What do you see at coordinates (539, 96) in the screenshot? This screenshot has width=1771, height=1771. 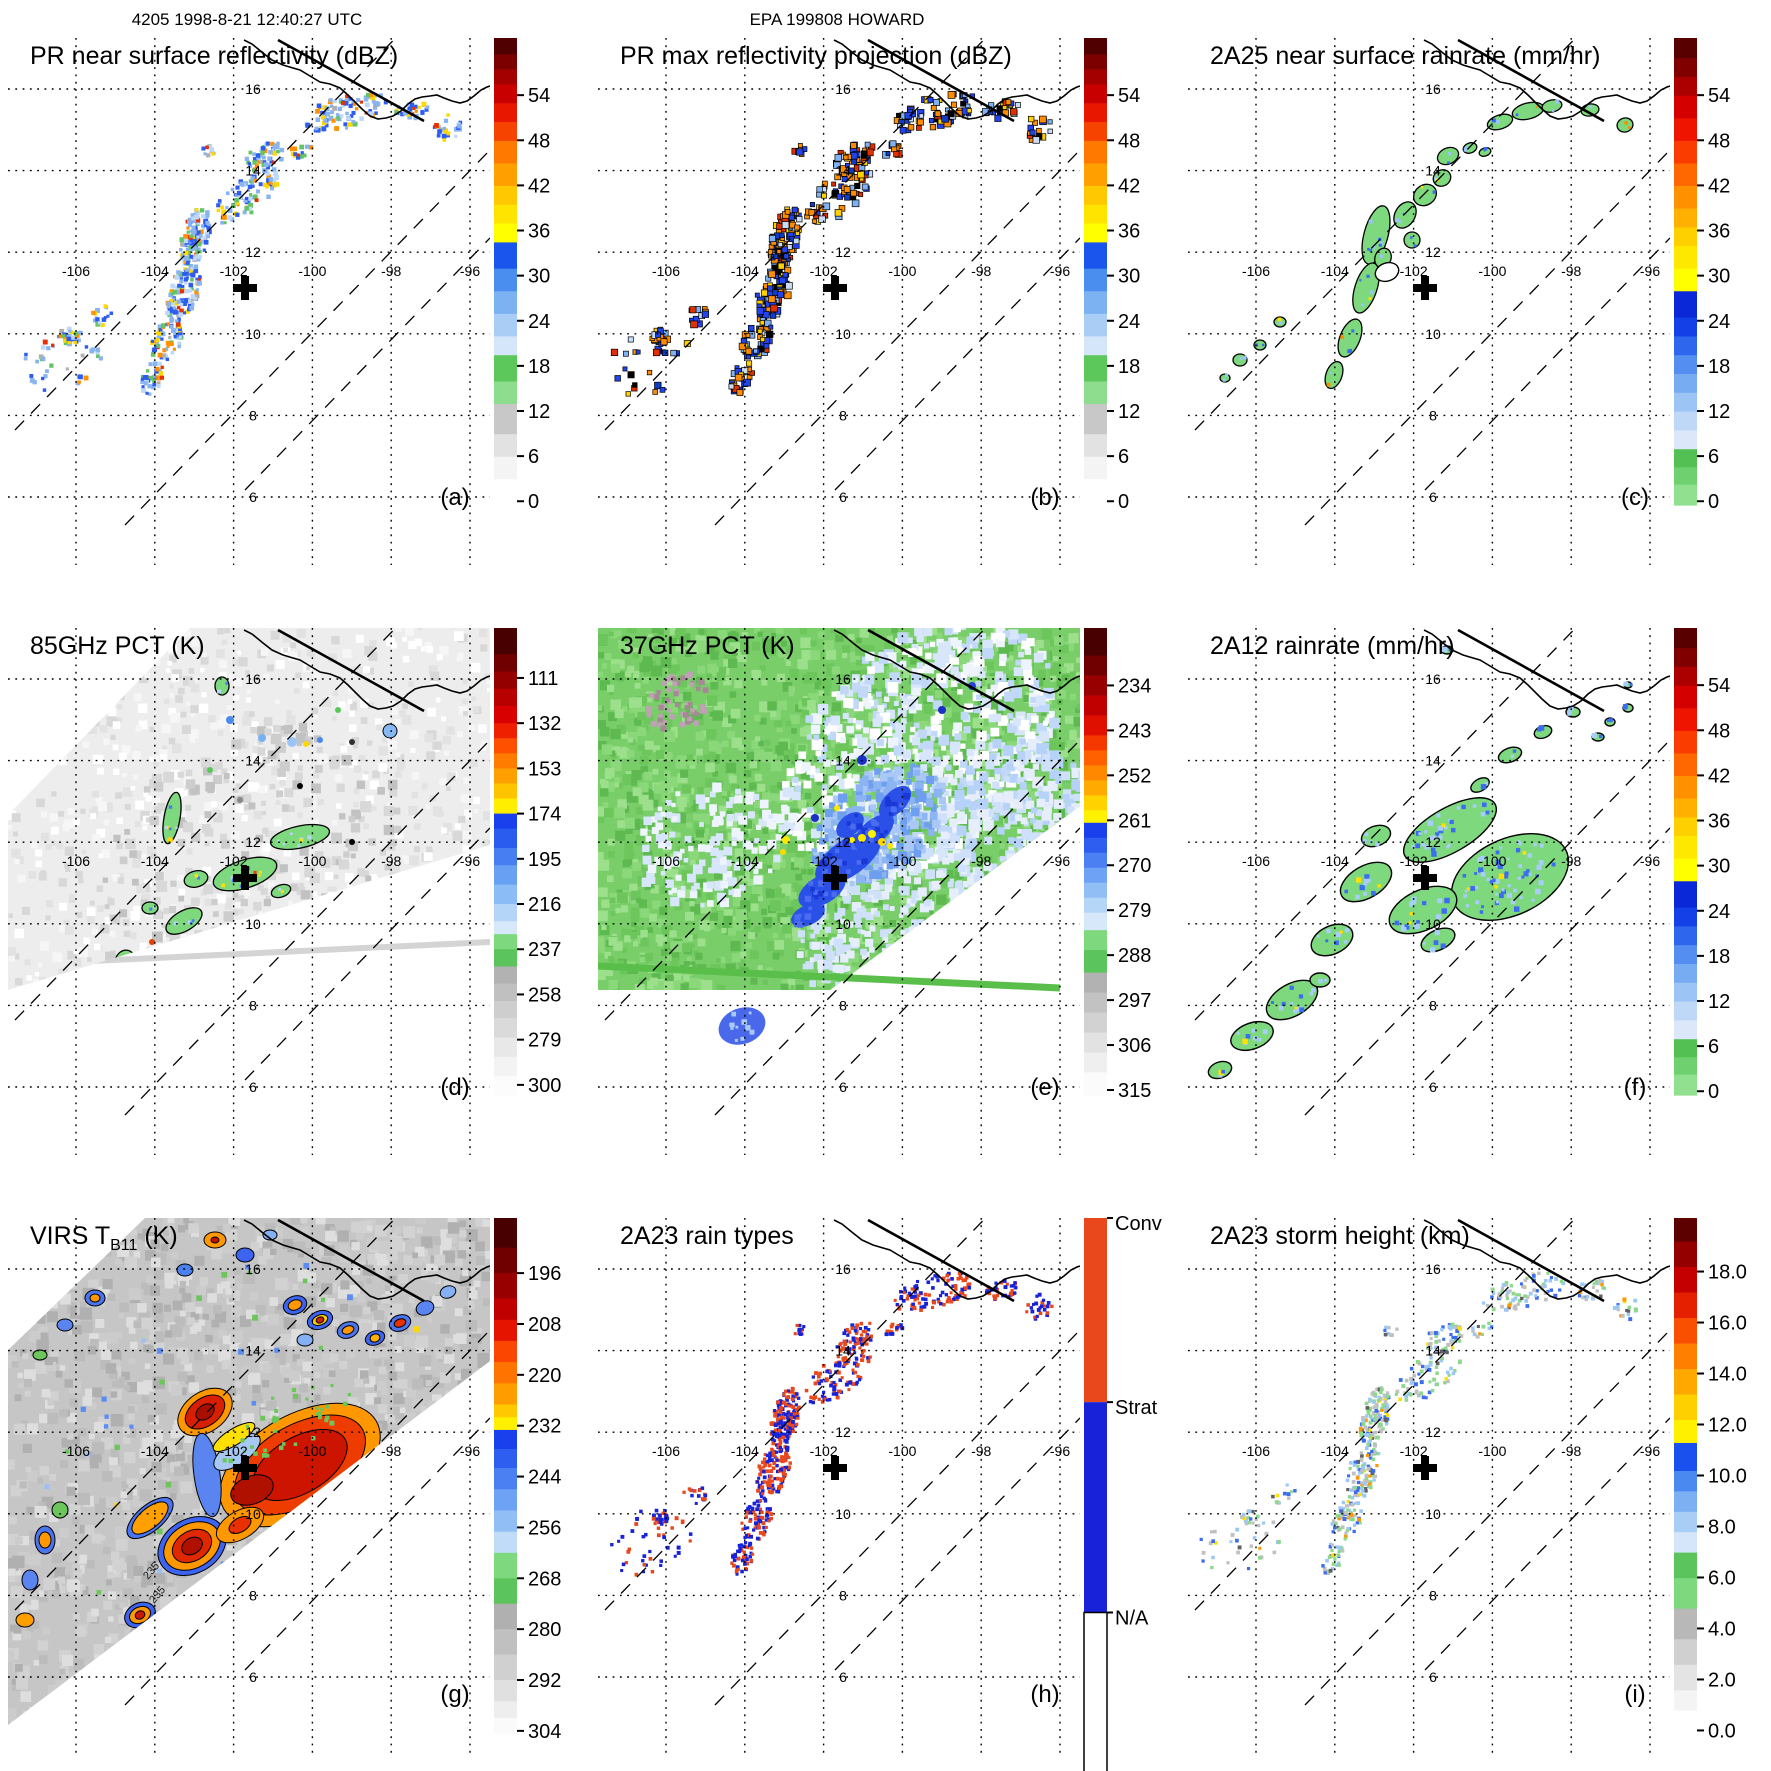 I see `svg-text: 54` at bounding box center [539, 96].